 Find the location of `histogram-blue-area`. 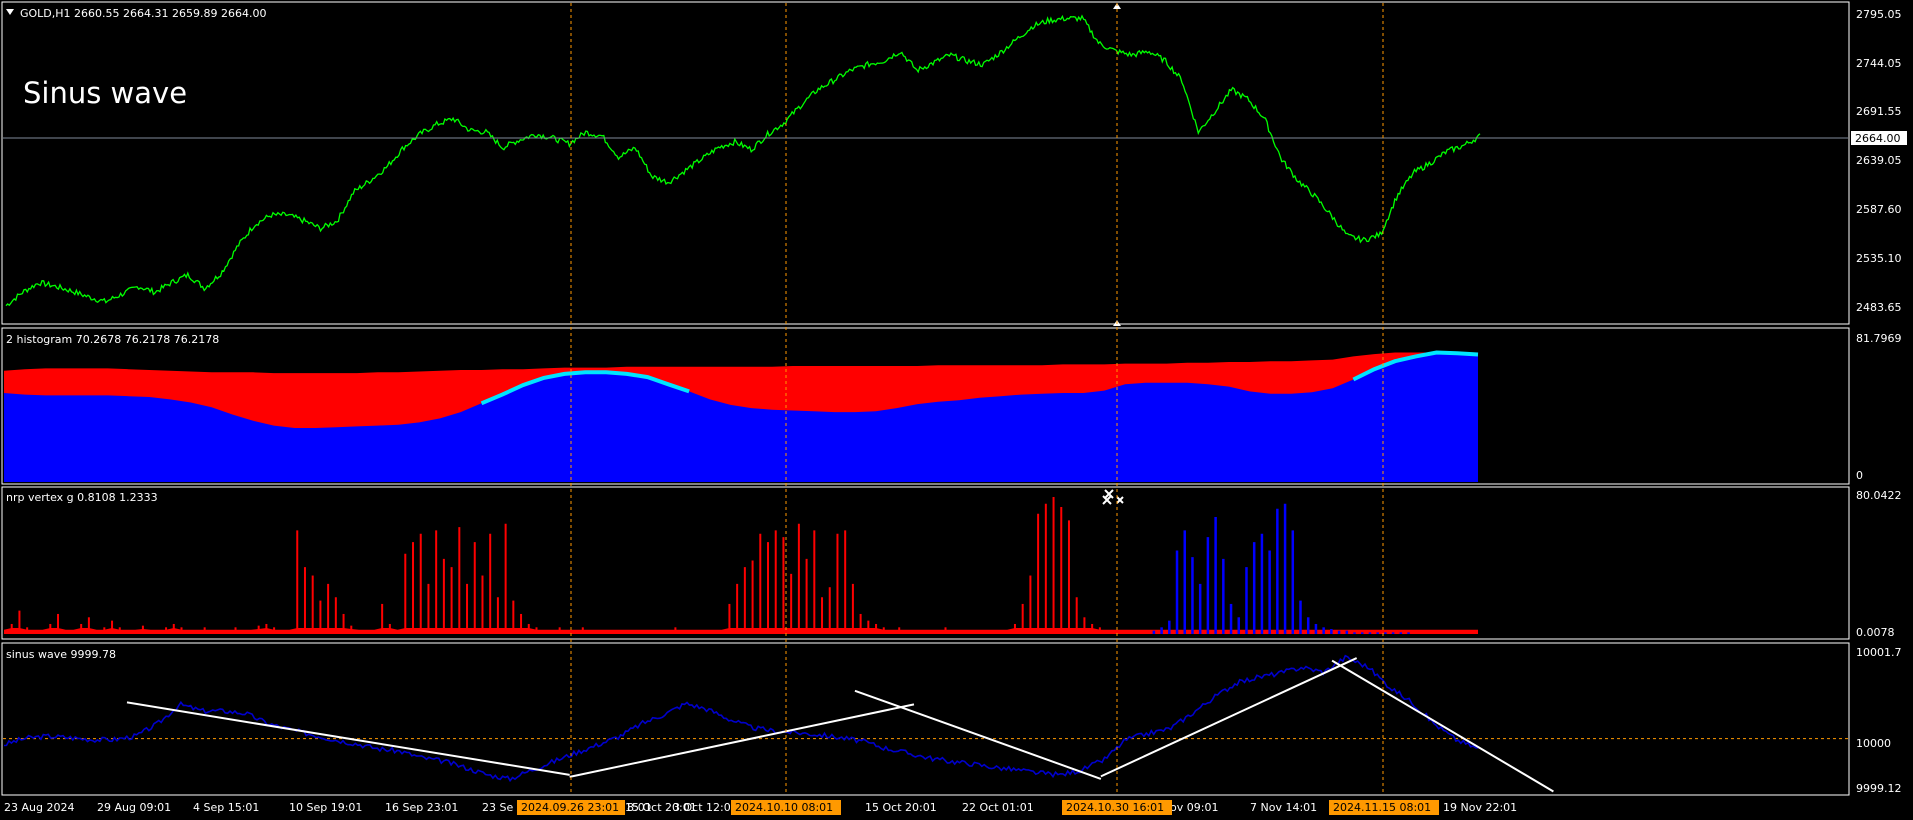

histogram-blue-area is located at coordinates (741, 417).